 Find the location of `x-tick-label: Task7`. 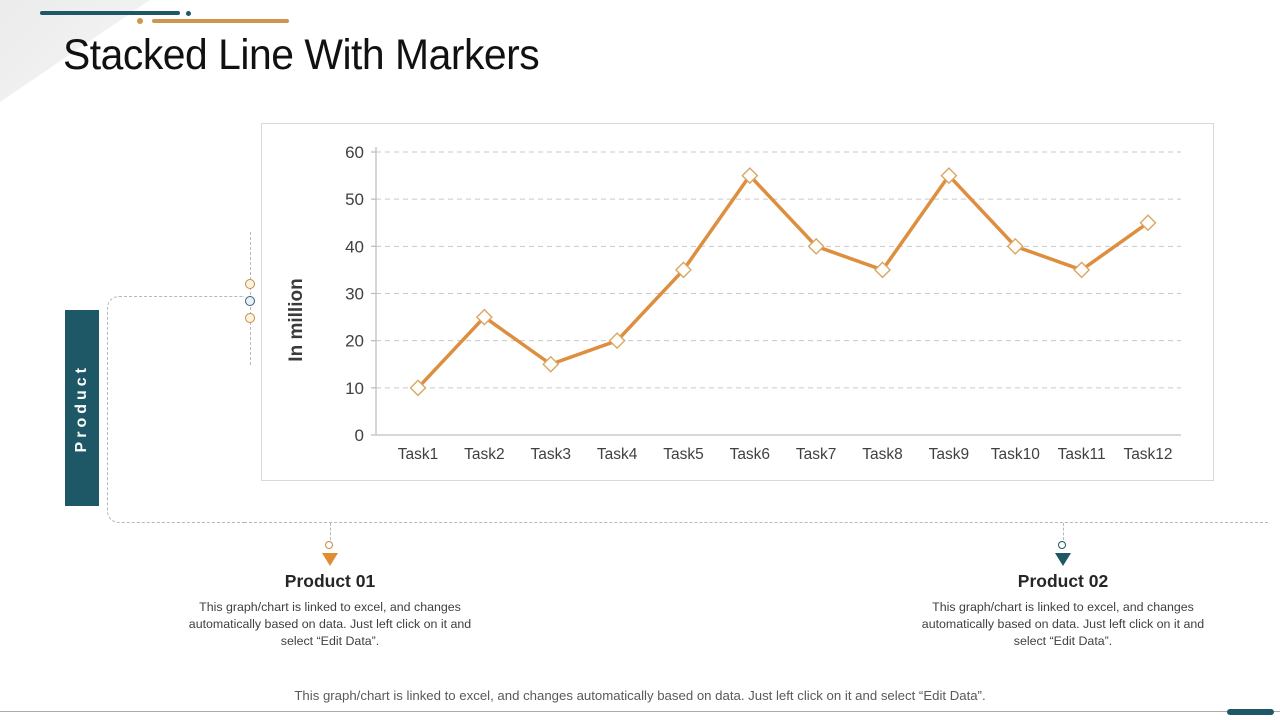

x-tick-label: Task7 is located at coordinates (816, 454).